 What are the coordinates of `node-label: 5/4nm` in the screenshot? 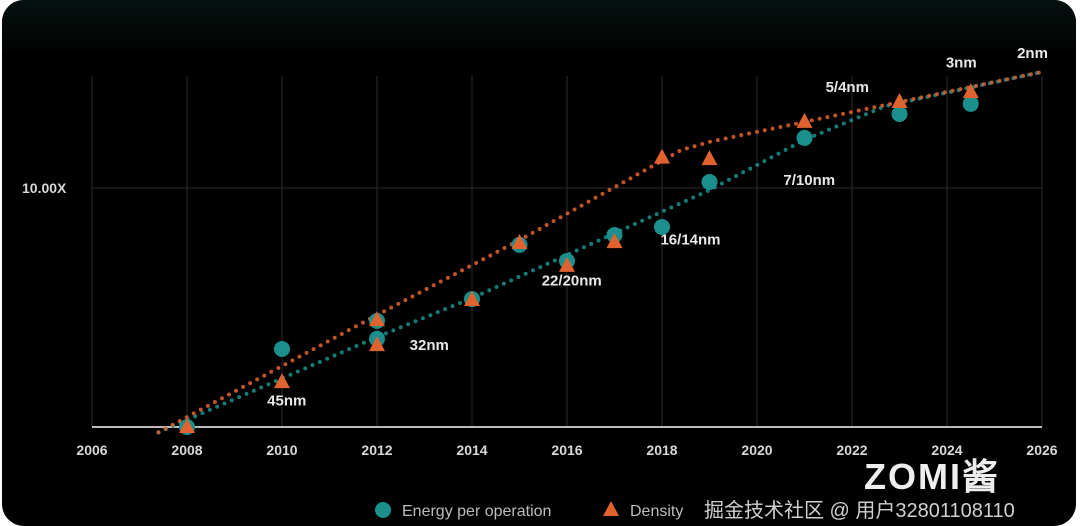 It's located at (847, 87).